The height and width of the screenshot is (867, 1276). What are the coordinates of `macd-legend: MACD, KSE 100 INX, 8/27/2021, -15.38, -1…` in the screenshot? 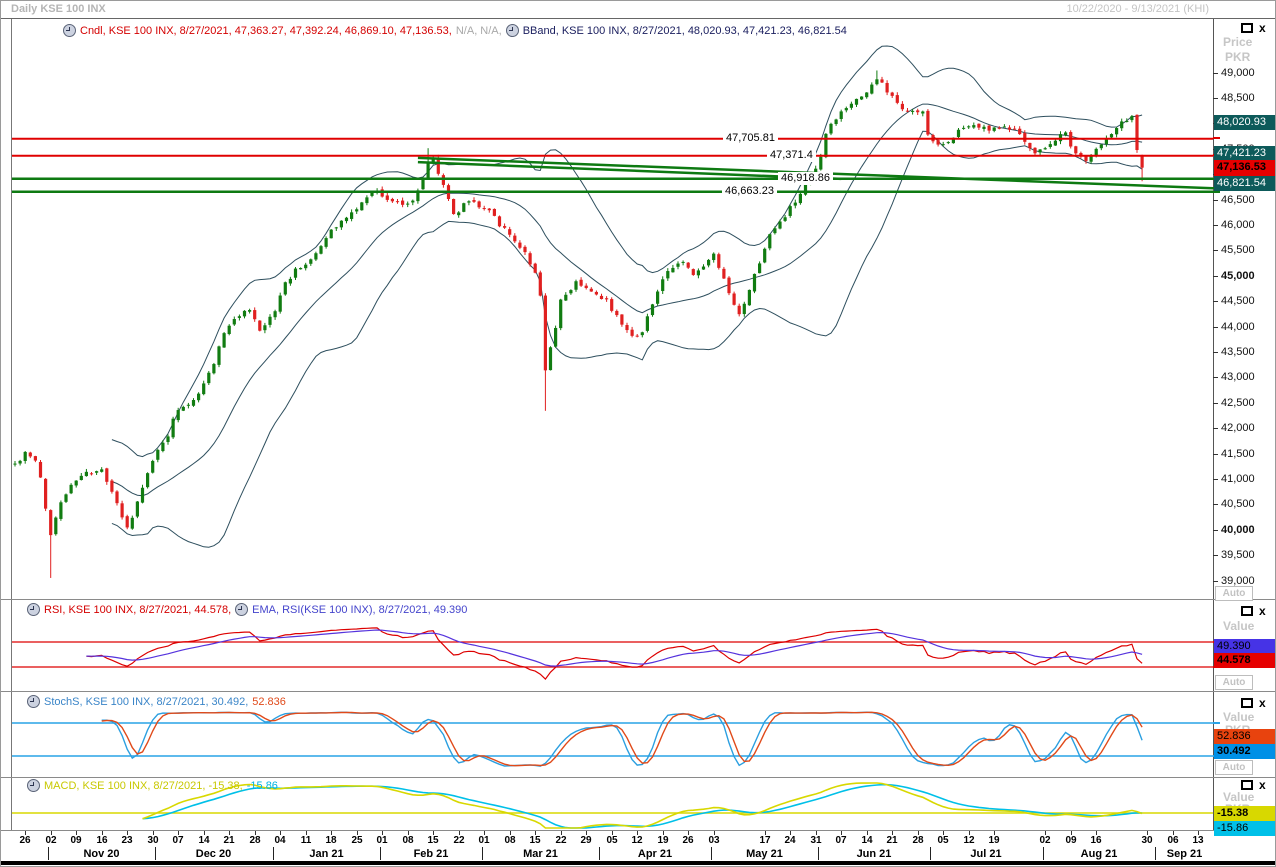 It's located at (152, 785).